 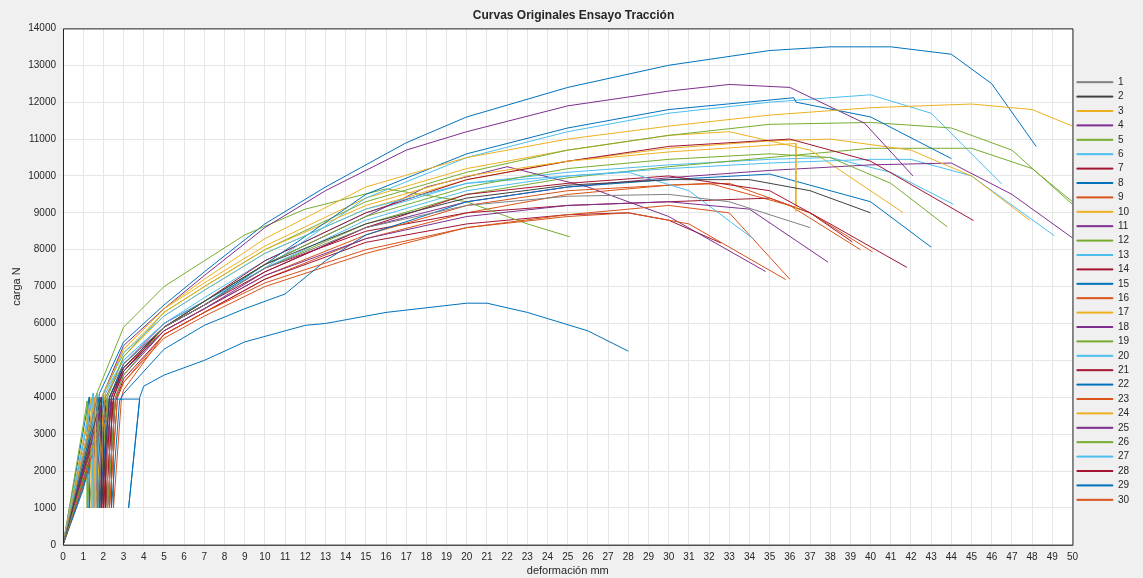 What do you see at coordinates (366, 556) in the screenshot?
I see `x-tick-label: 15` at bounding box center [366, 556].